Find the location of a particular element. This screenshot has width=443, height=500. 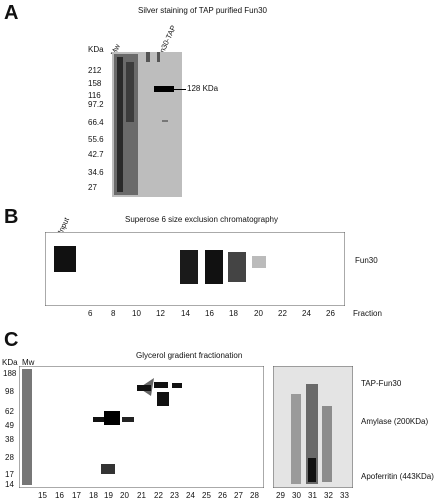

panel-c-label-amylase: Amylase (200KDa) is located at coordinates (395, 421).